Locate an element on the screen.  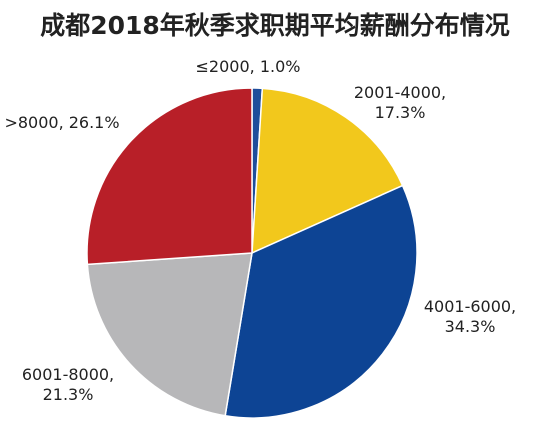
slice-label-5: >8000, 26.1% is located at coordinates (61, 122).